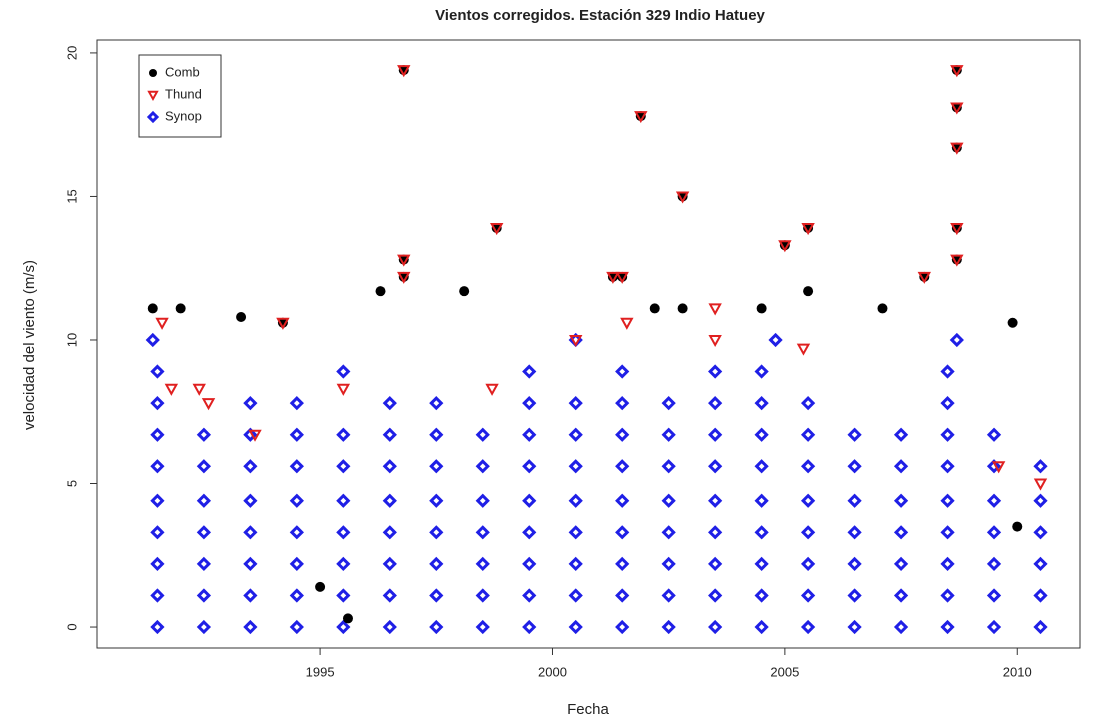 The width and height of the screenshot is (1099, 723). Describe the element at coordinates (588, 709) in the screenshot. I see `x-axis-label: Fecha` at that location.